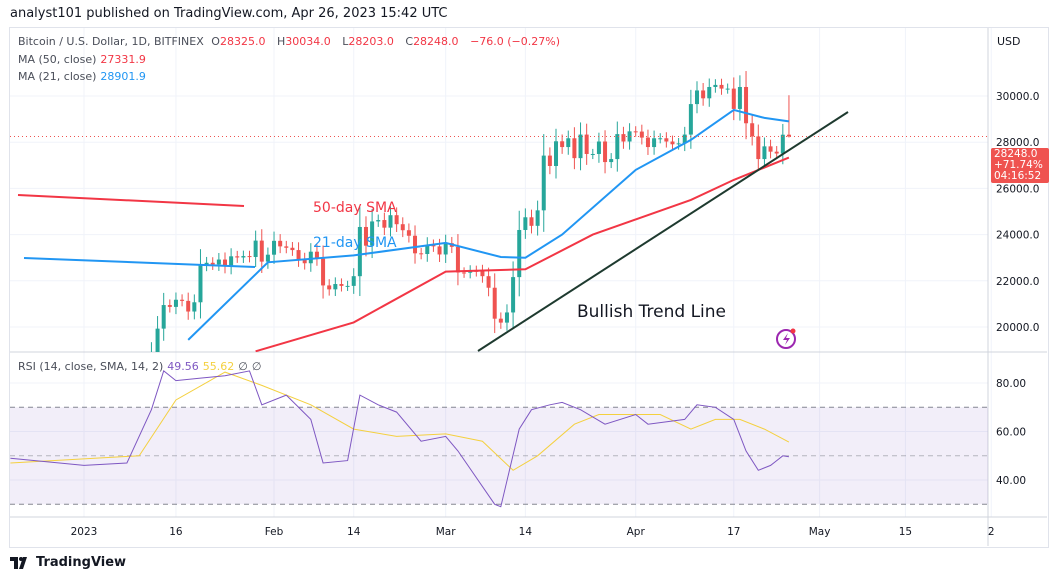  I want to click on time-tick: Feb, so click(274, 532).